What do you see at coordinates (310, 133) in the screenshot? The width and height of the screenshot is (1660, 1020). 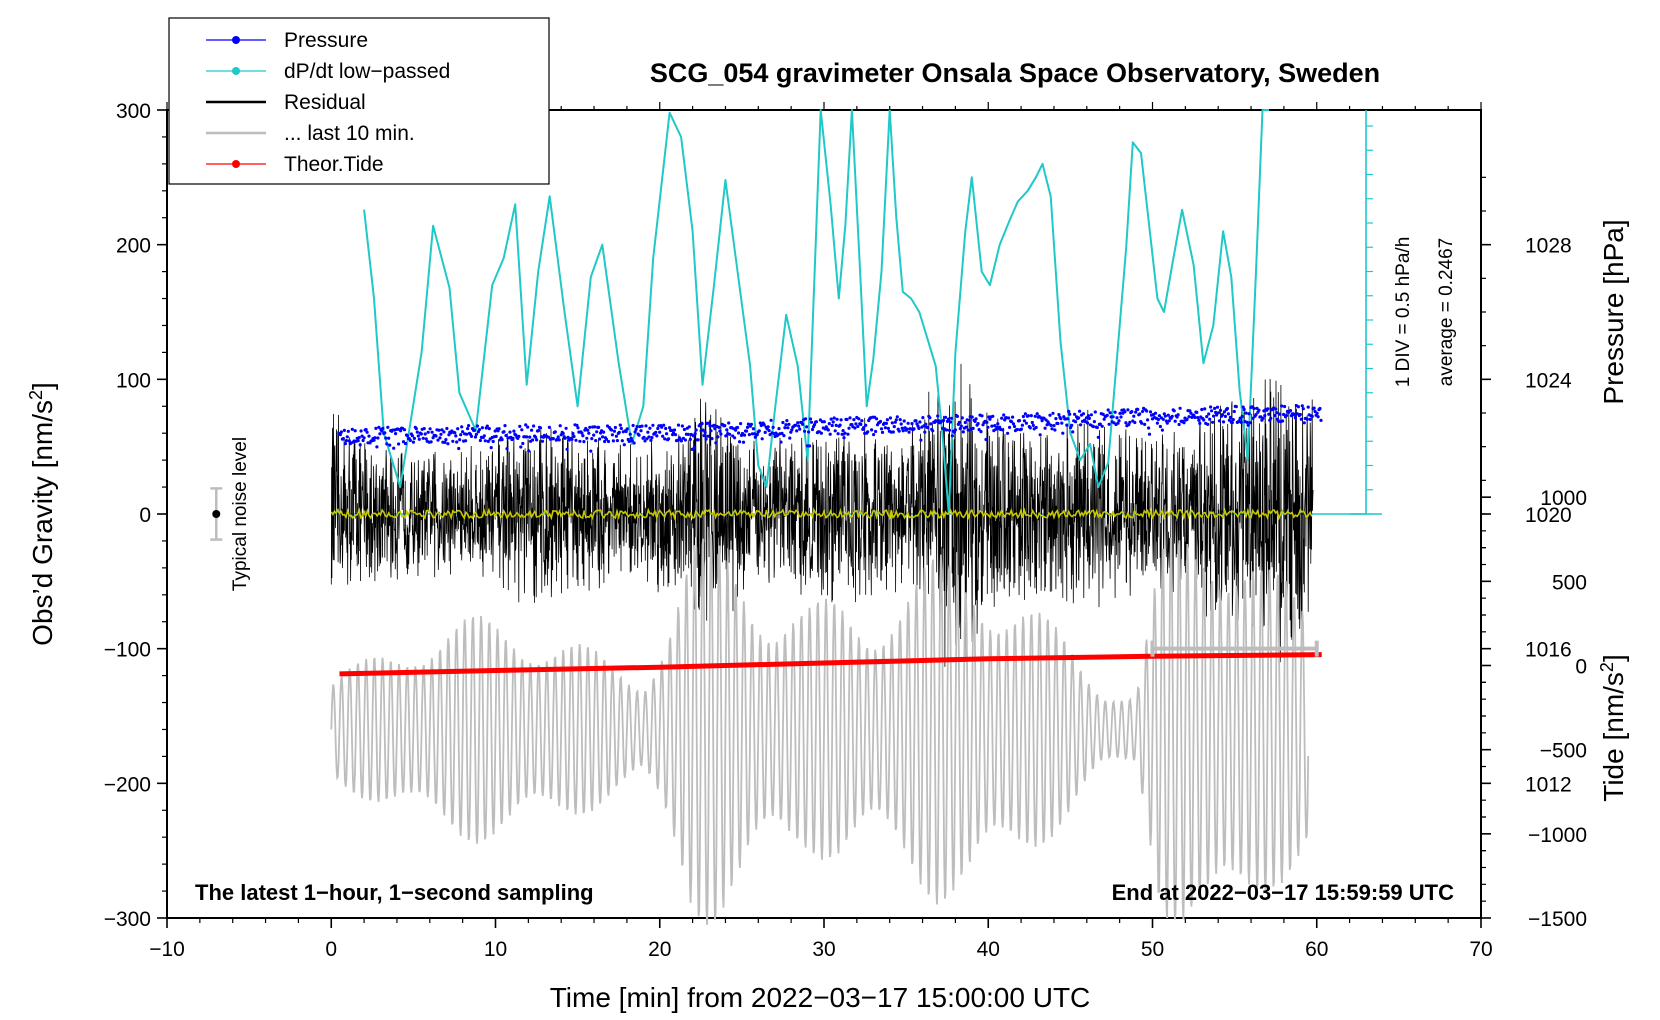 I see `legend-item: ... last 10 min.` at bounding box center [310, 133].